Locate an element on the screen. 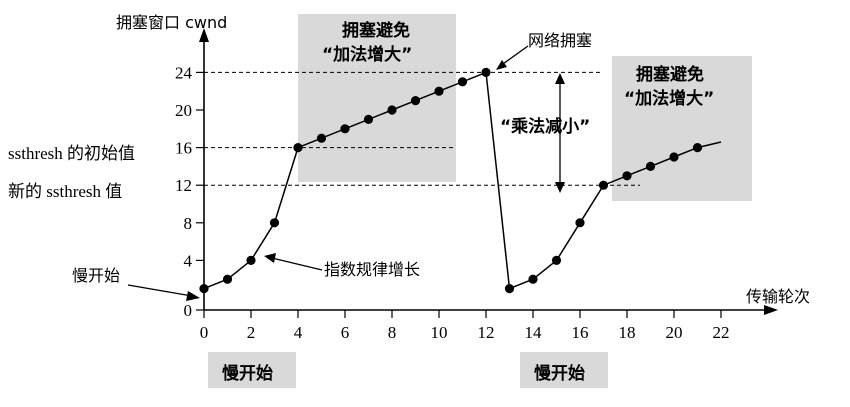 This screenshot has width=850, height=407. y-tick-label-20: 20 is located at coordinates (183, 110).